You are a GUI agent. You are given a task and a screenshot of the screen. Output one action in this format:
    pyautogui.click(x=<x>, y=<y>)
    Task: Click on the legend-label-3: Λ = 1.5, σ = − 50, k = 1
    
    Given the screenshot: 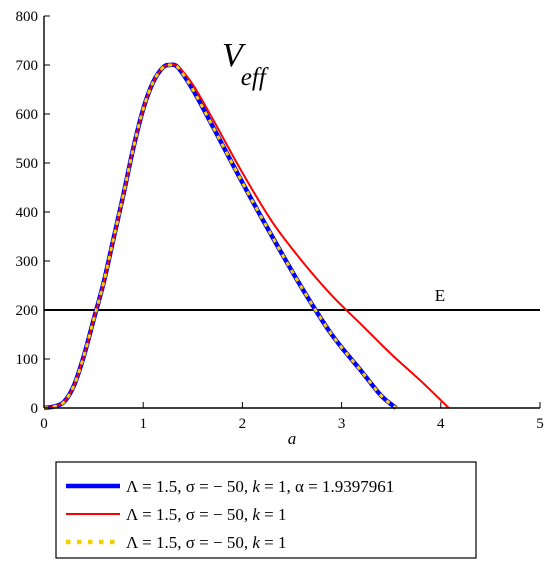 What is the action you would take?
    pyautogui.click(x=206, y=542)
    